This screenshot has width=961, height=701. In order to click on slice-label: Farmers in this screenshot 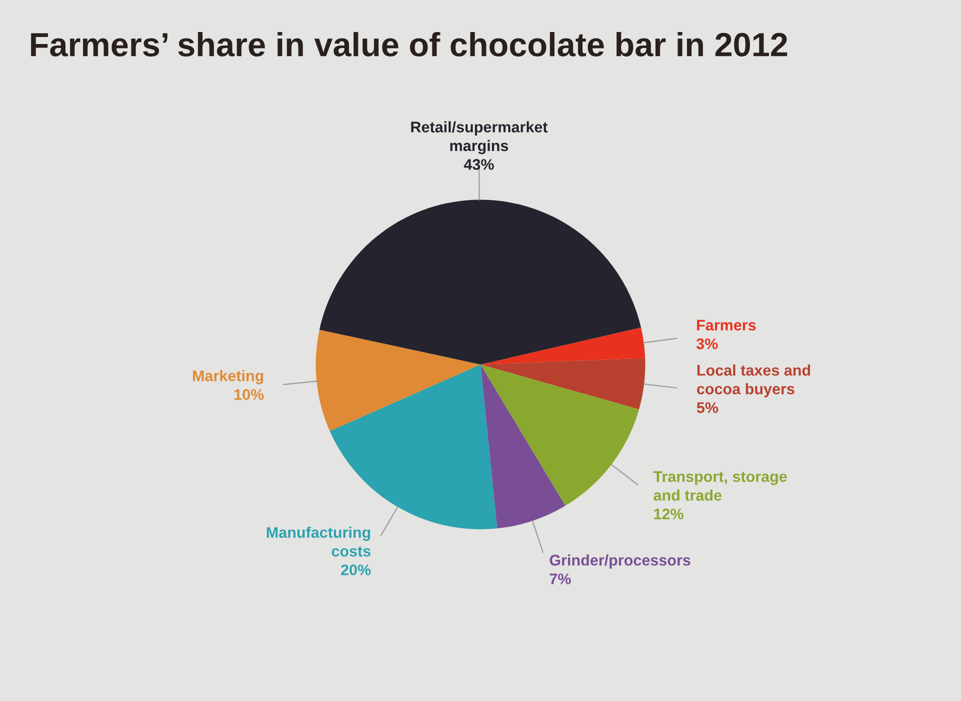, I will do `click(726, 325)`.